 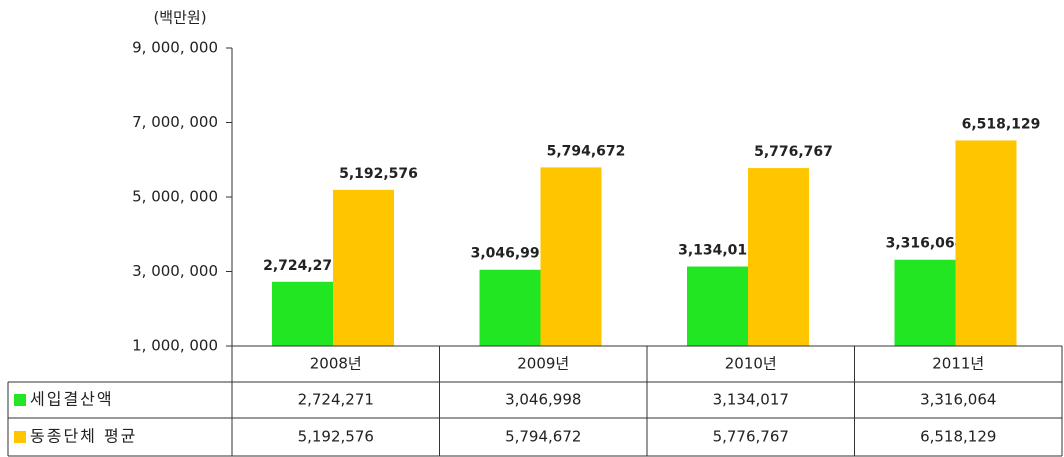 I want to click on table-cell: 3,046,998, so click(x=543, y=400).